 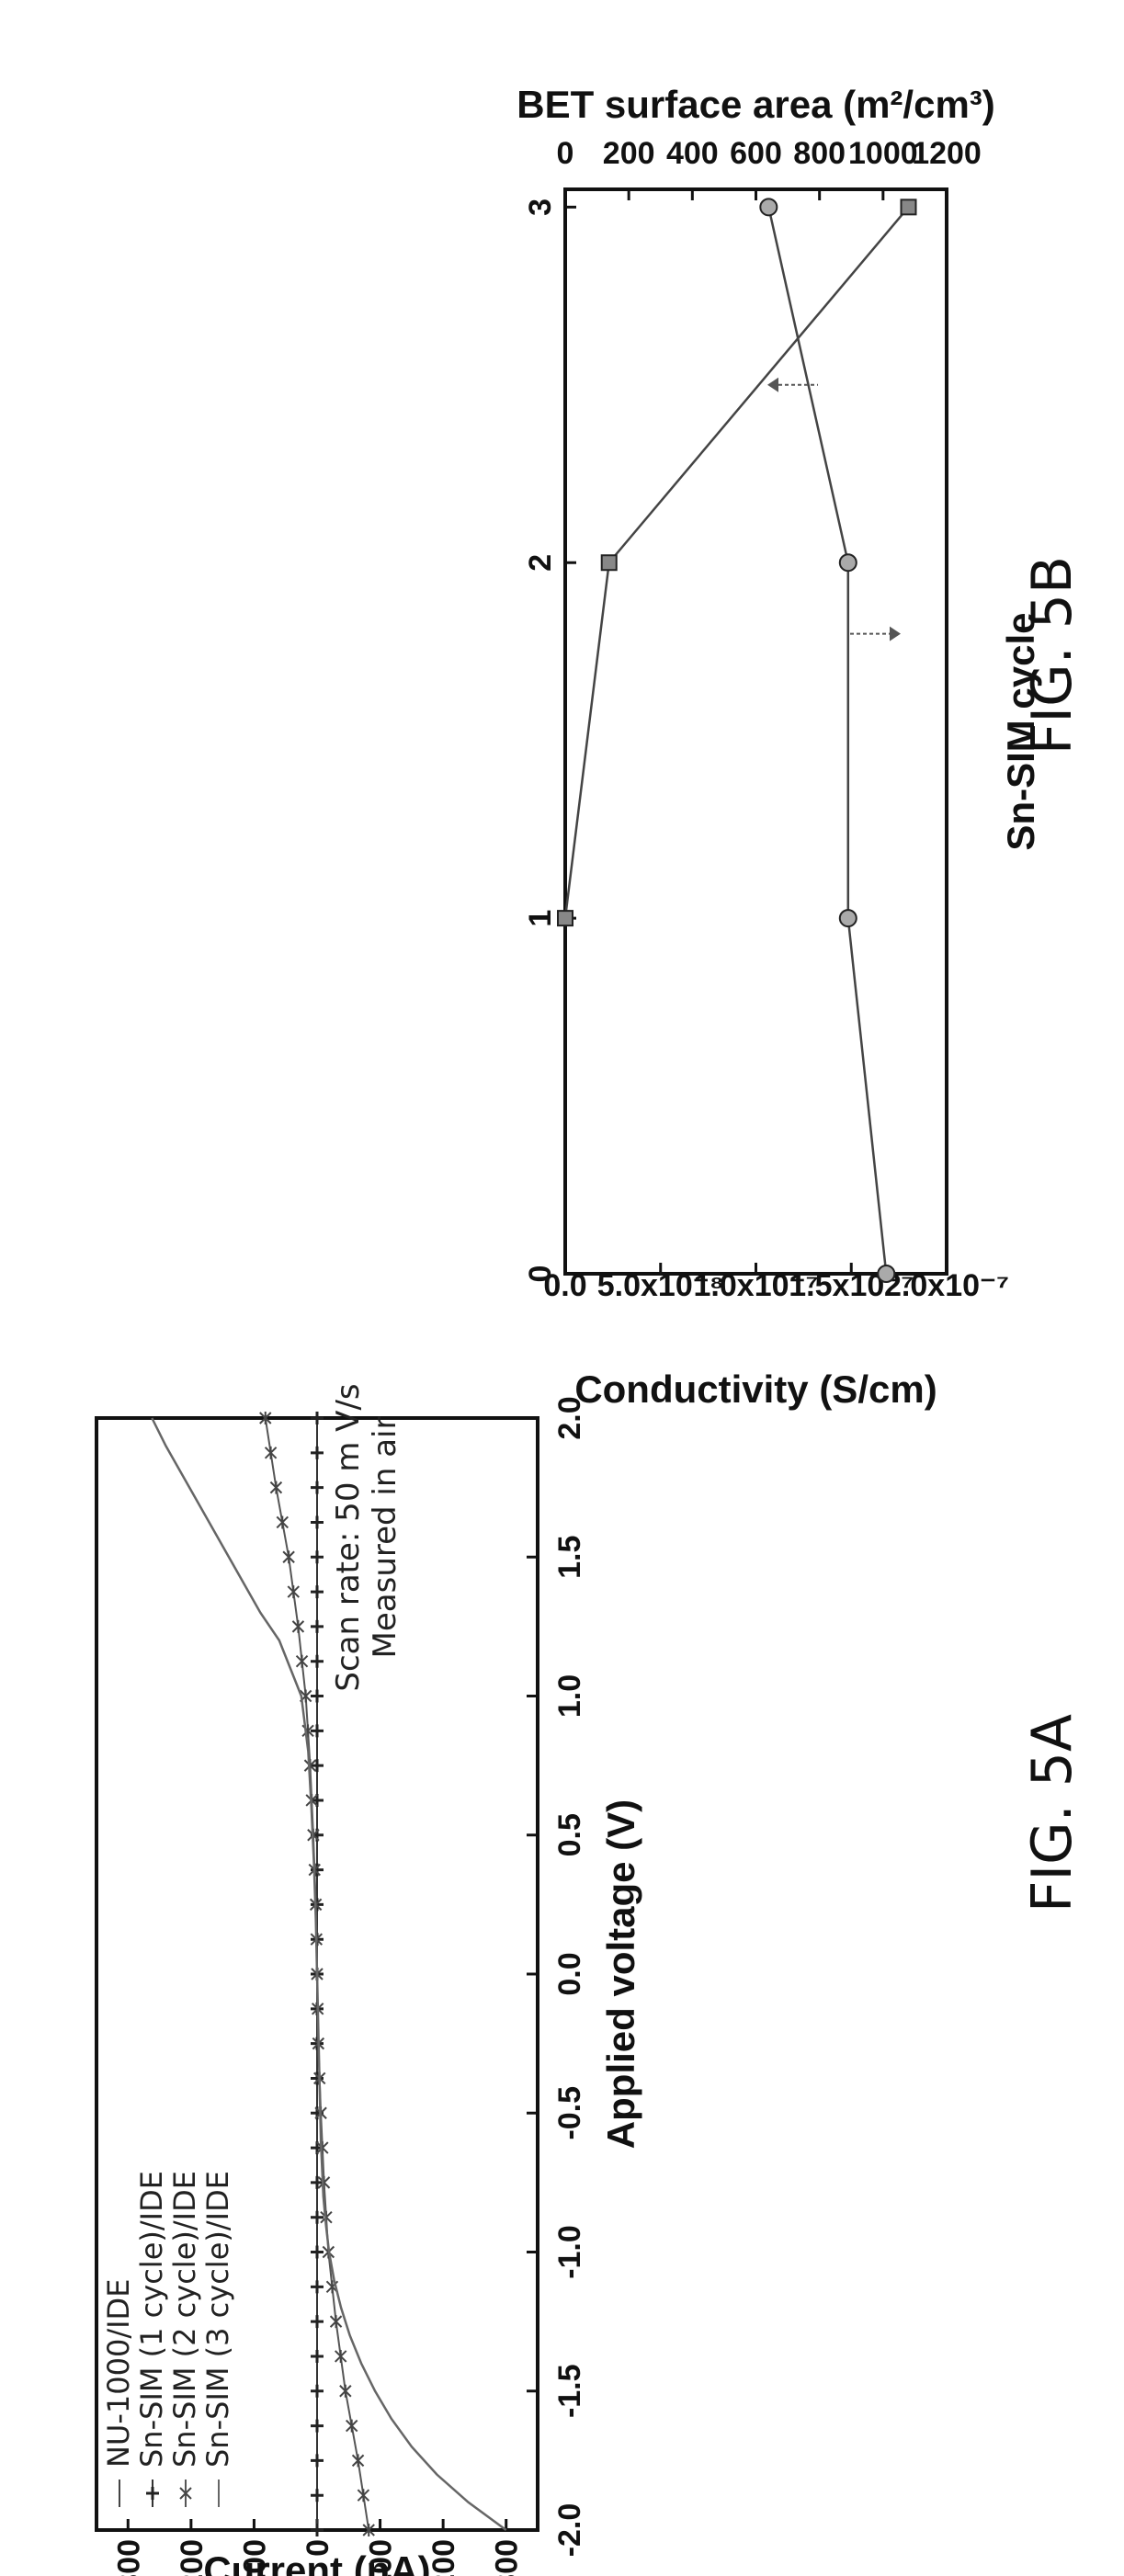 I want to click on chart-5a-y-tick-label: -200, so click(x=443, y=2557).